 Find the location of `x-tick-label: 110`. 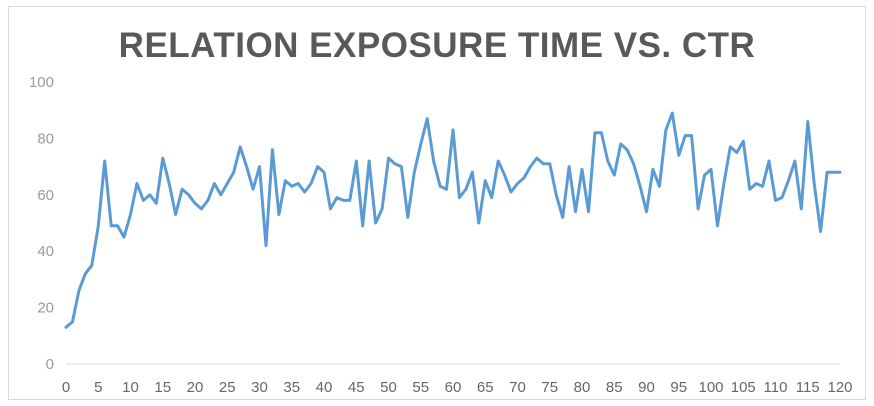

x-tick-label: 110 is located at coordinates (776, 387).